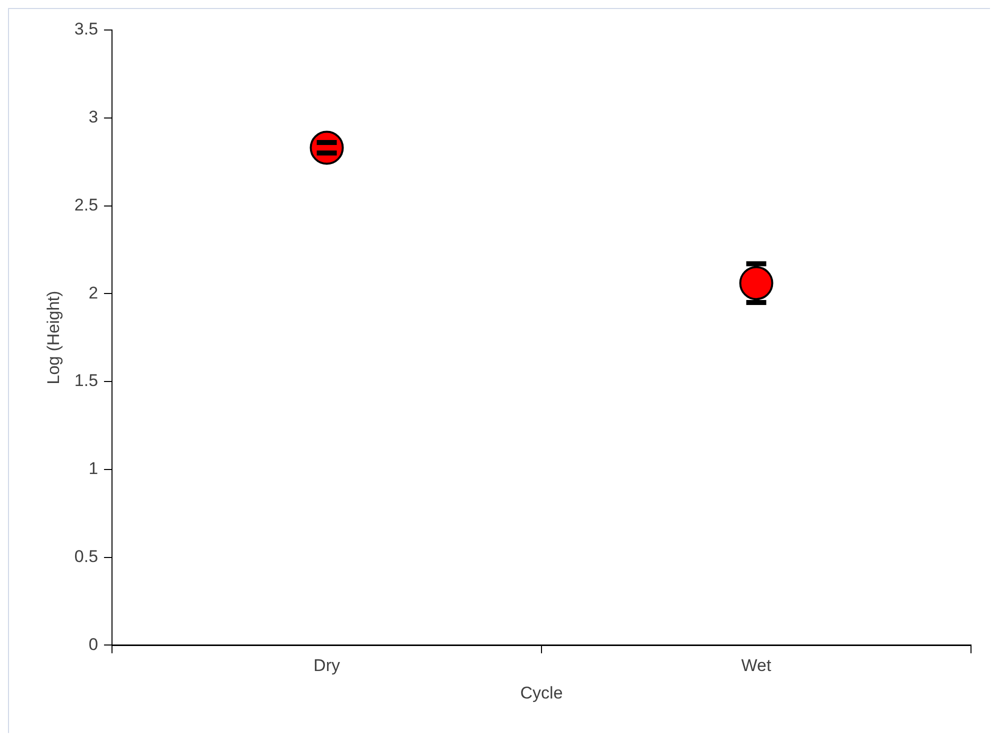 This screenshot has height=734, width=991. I want to click on y-tick-label: 2.5, so click(86, 204).